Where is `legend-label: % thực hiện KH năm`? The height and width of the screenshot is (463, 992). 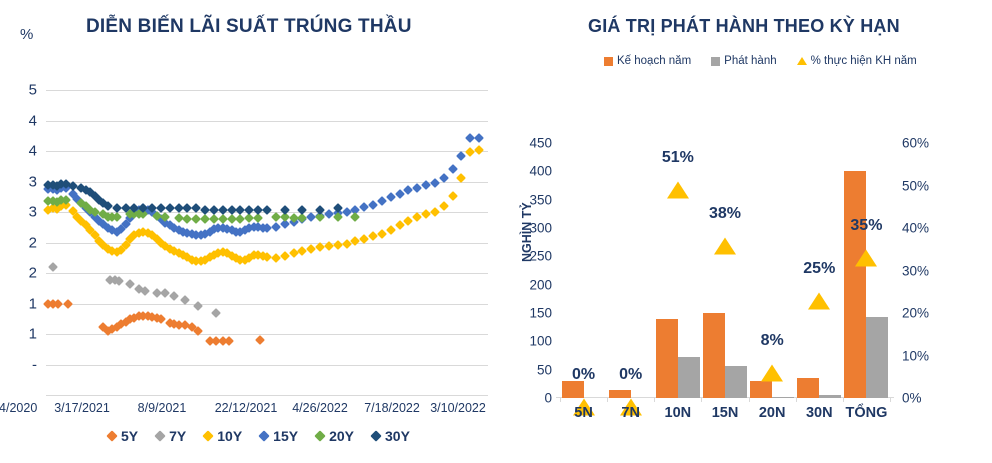 legend-label: % thực hiện KH năm is located at coordinates (863, 61).